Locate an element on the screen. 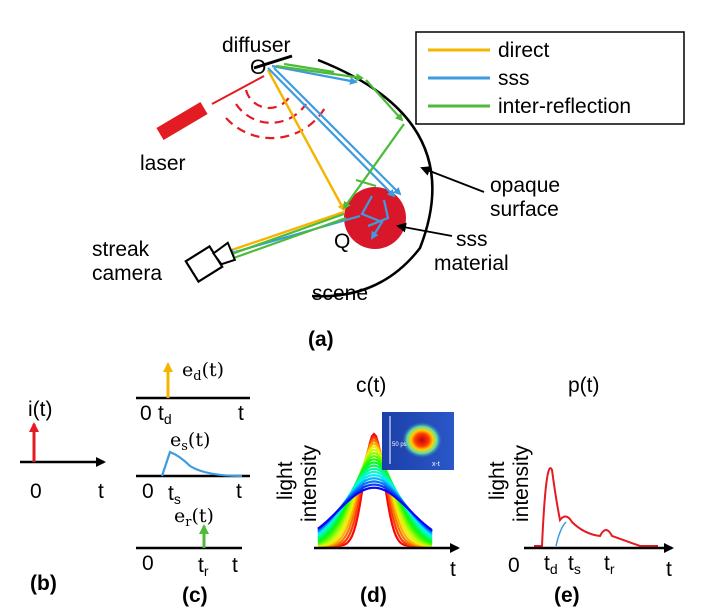 This screenshot has height=616, width=712. laser-body is located at coordinates (182, 121).